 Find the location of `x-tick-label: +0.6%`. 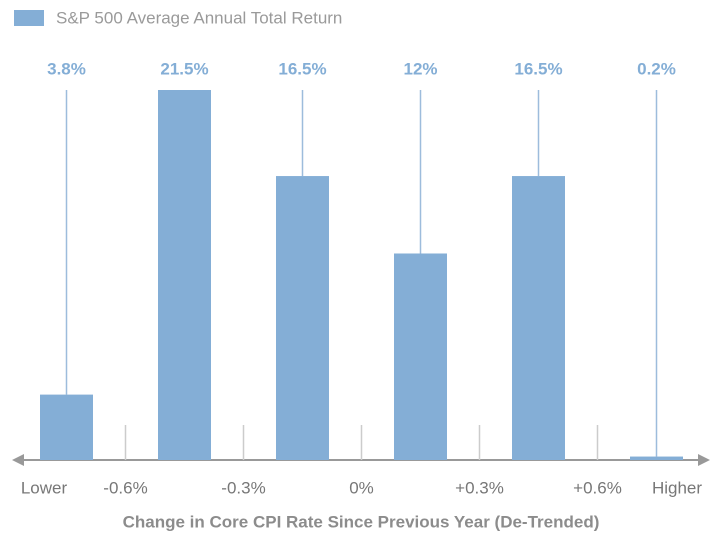

x-tick-label: +0.6% is located at coordinates (597, 487).